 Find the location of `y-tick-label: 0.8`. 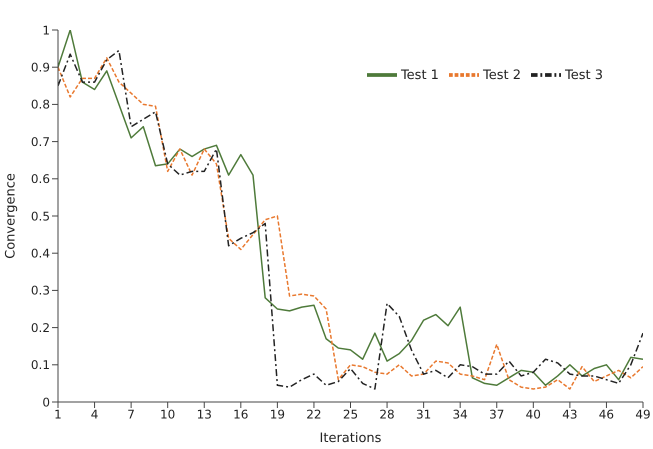

y-tick-label: 0.8 is located at coordinates (40, 105).